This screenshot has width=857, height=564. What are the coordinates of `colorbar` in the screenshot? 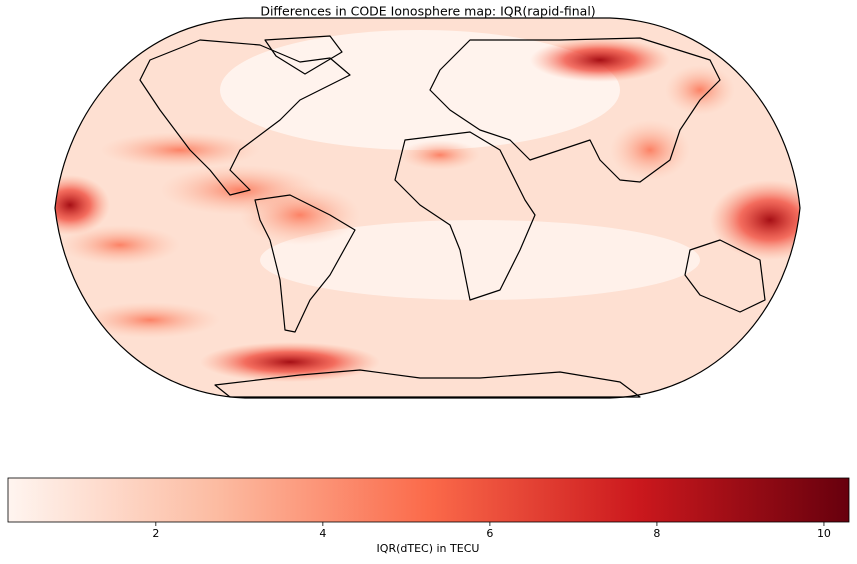 It's located at (428, 500).